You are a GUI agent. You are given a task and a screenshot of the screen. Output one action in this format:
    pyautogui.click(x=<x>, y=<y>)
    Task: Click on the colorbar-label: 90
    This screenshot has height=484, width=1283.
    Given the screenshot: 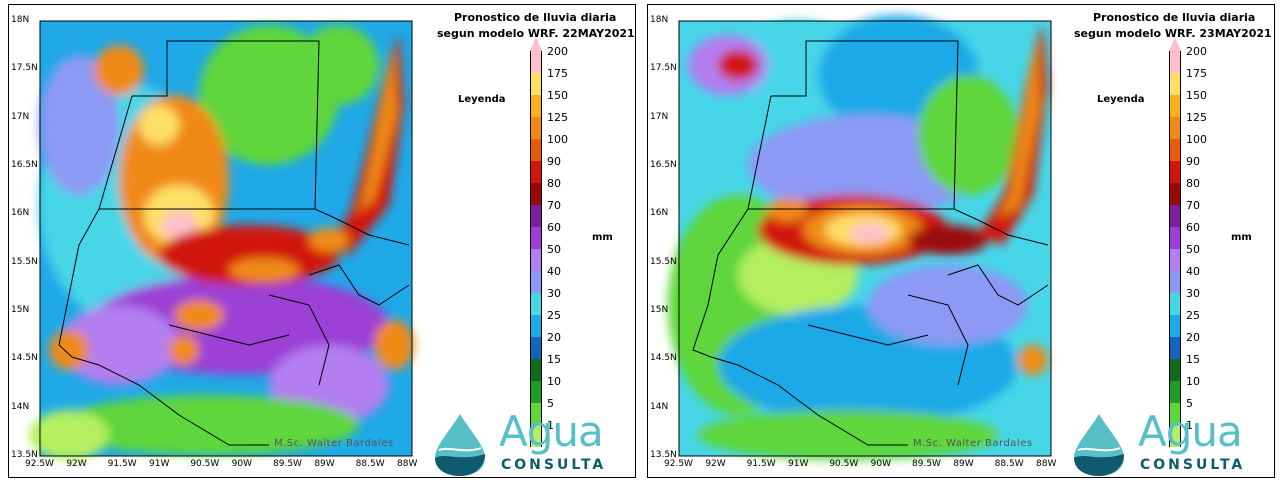 What is the action you would take?
    pyautogui.click(x=554, y=161)
    